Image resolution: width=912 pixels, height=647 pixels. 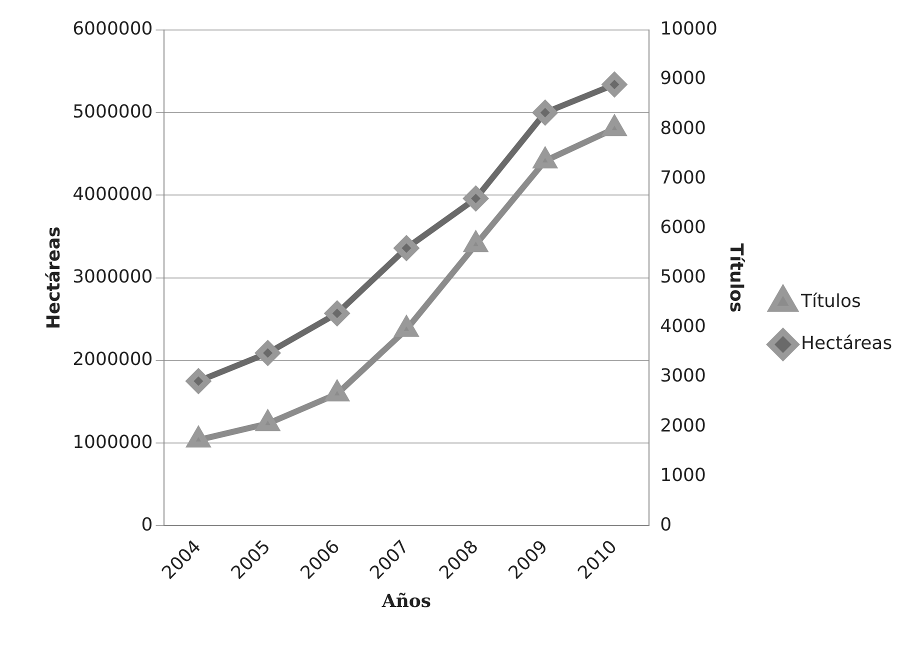 What do you see at coordinates (112, 194) in the screenshot?
I see `y-tick-label: 4000000` at bounding box center [112, 194].